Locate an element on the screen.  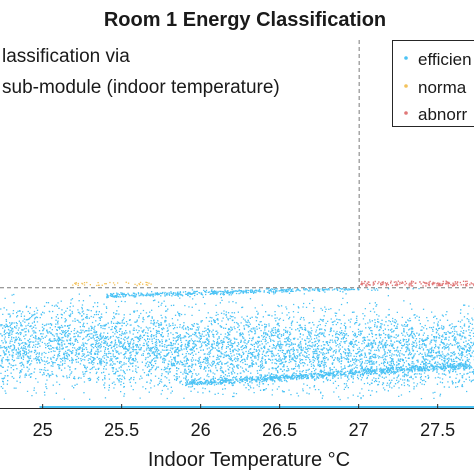
x-tick-label: 27.5 is located at coordinates (437, 430).